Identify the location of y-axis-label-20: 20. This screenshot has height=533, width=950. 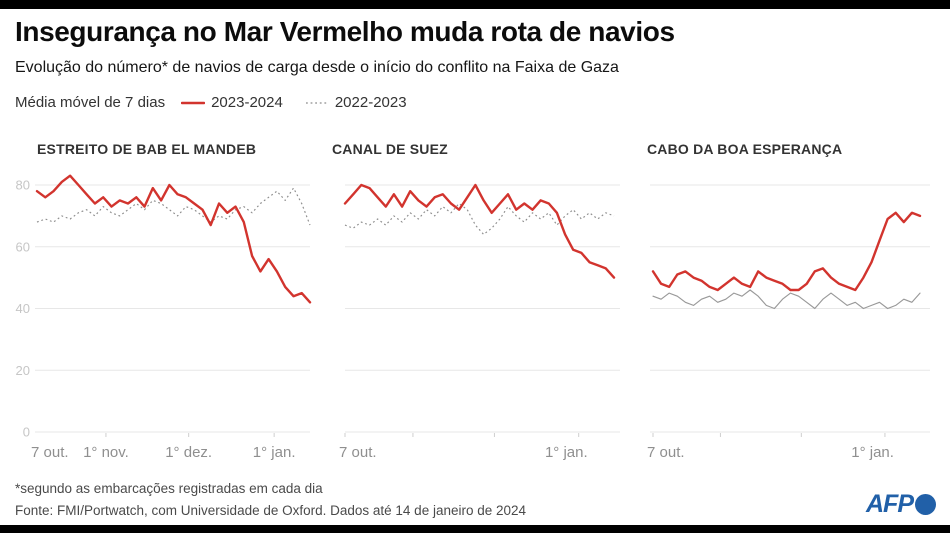
(23, 370).